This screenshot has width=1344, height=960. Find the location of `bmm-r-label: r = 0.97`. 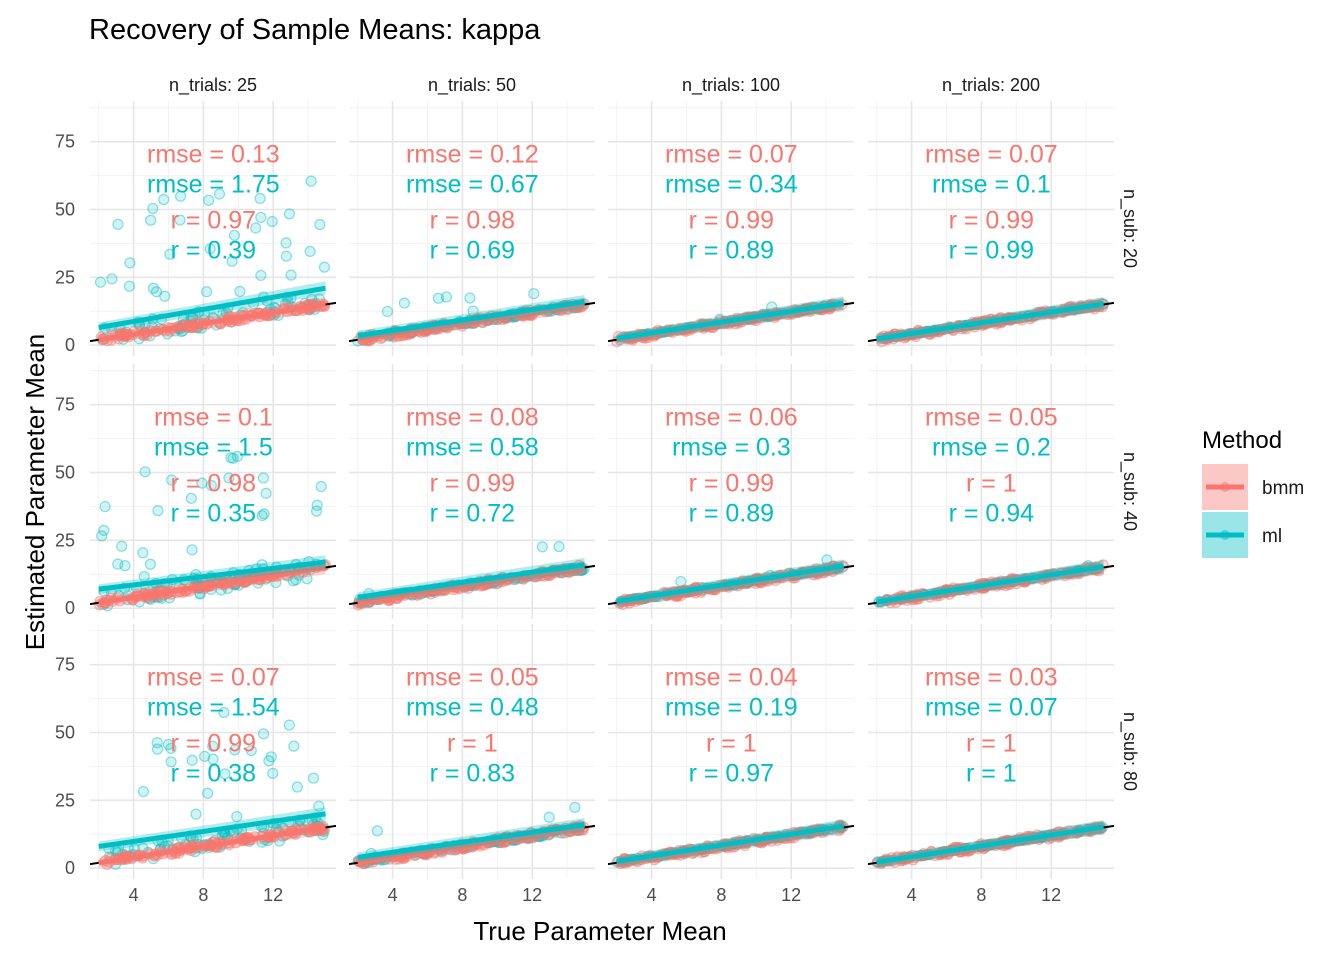

bmm-r-label: r = 0.97 is located at coordinates (213, 221).